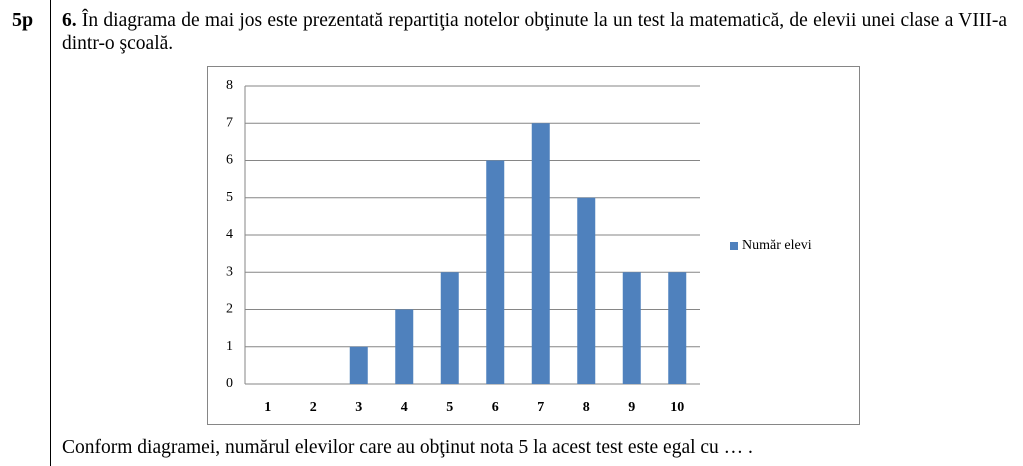 Image resolution: width=1023 pixels, height=466 pixels. I want to click on x-tick-label: 2, so click(313, 407).